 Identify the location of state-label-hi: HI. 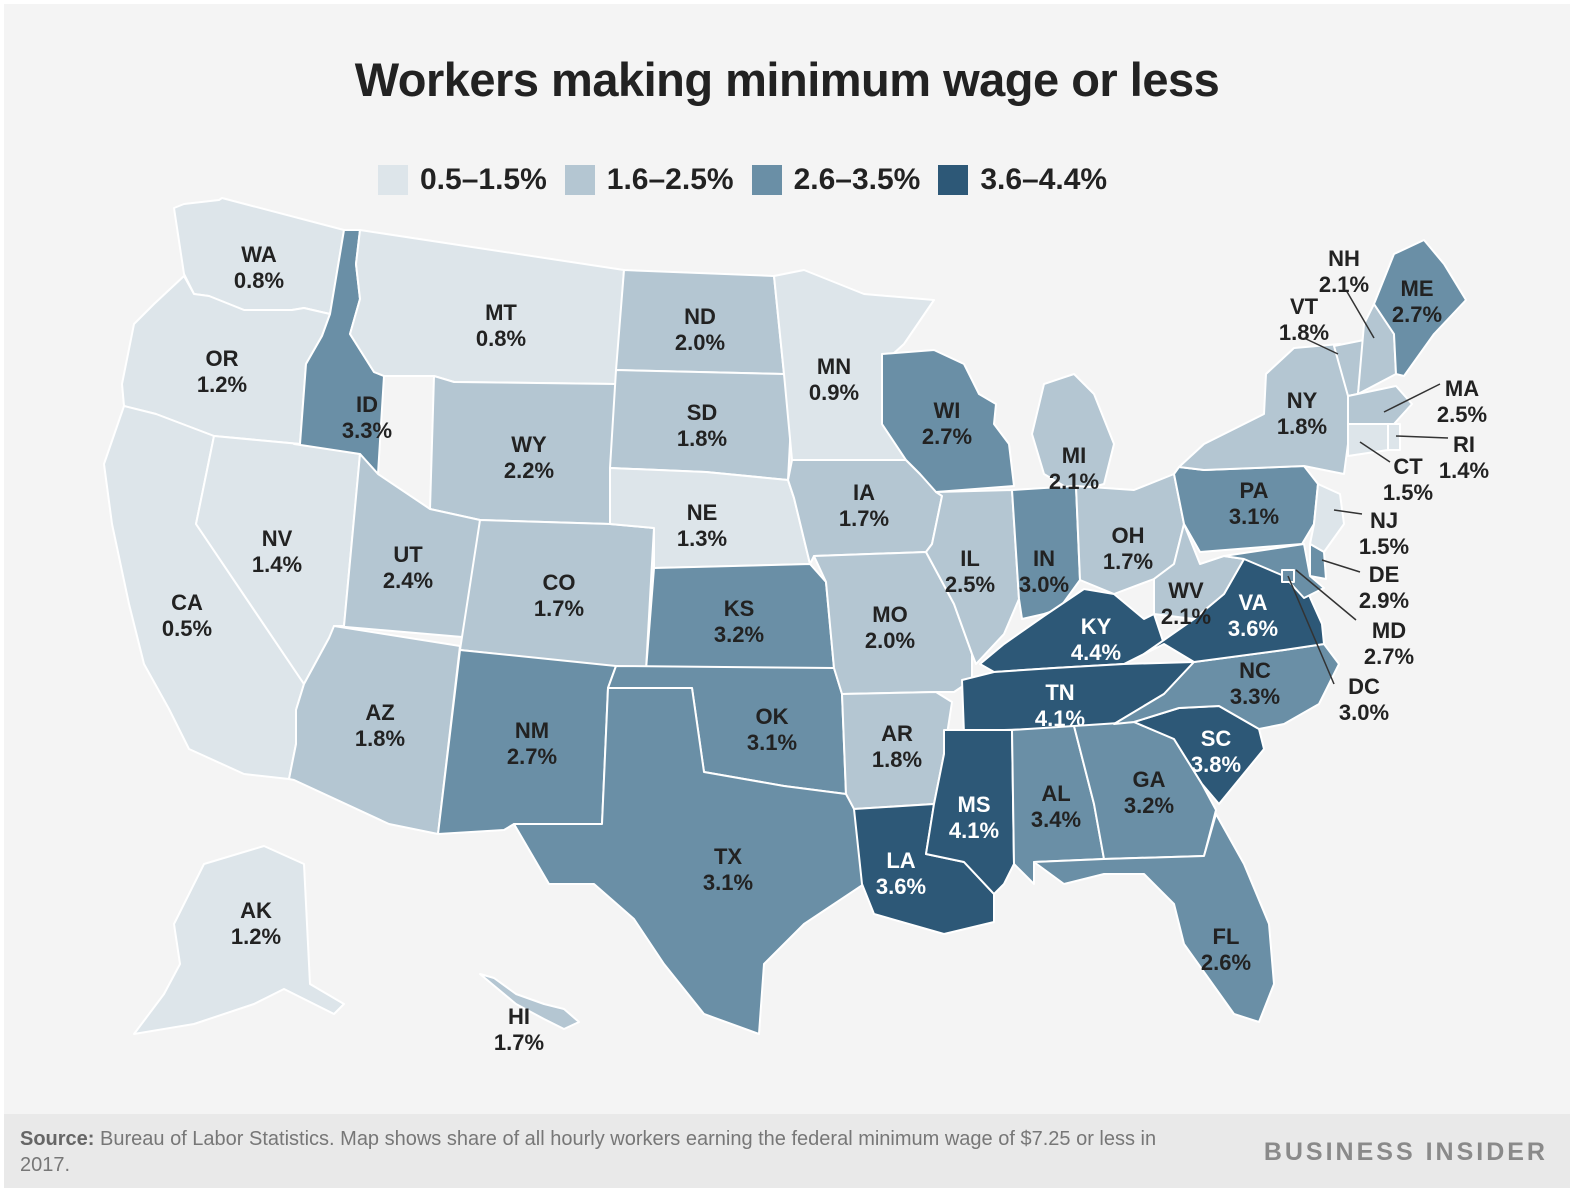
(519, 1016).